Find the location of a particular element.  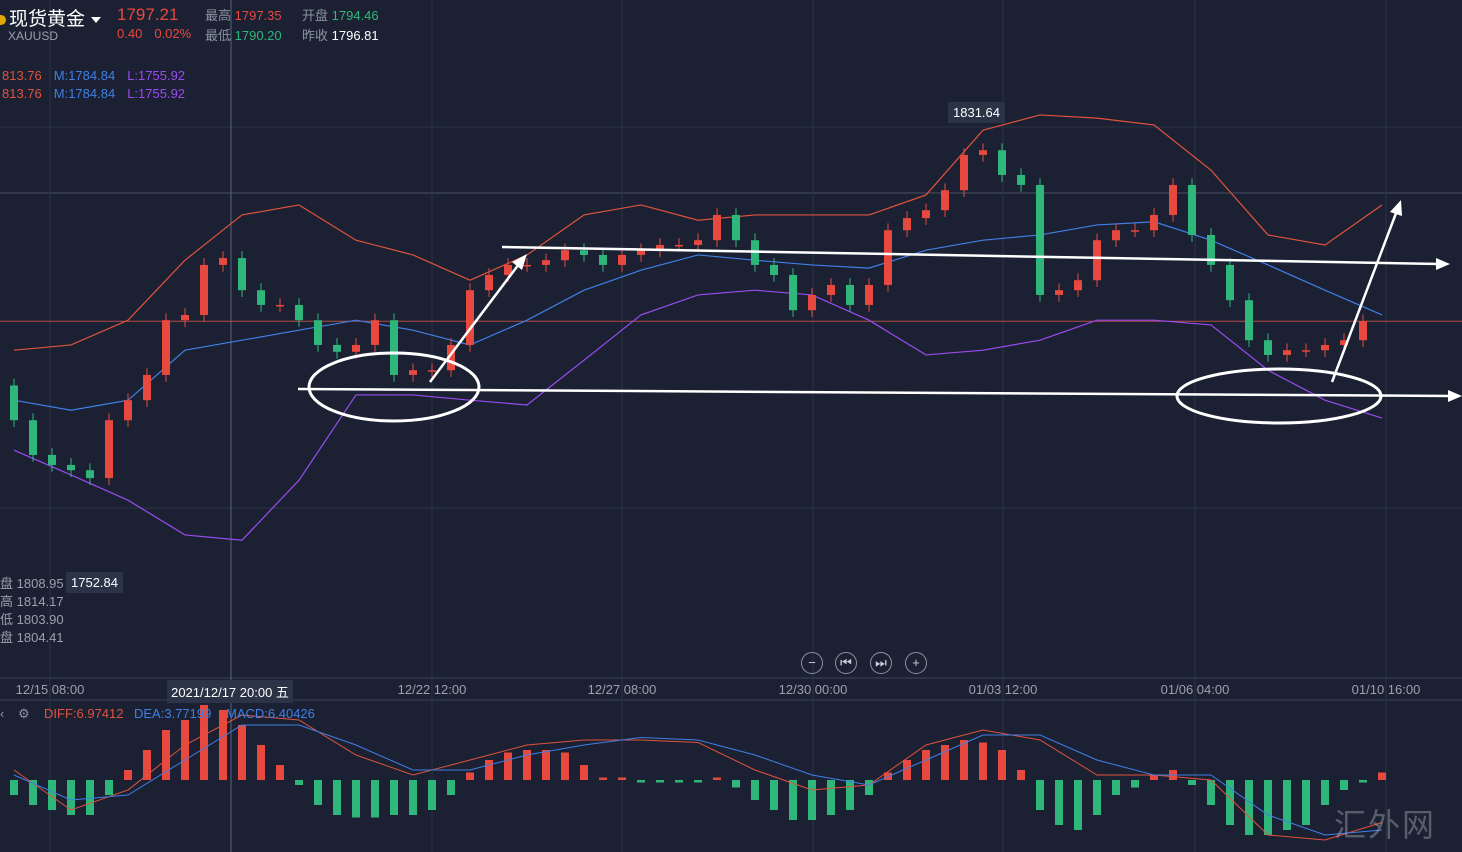

gold-icon is located at coordinates (3, 20).